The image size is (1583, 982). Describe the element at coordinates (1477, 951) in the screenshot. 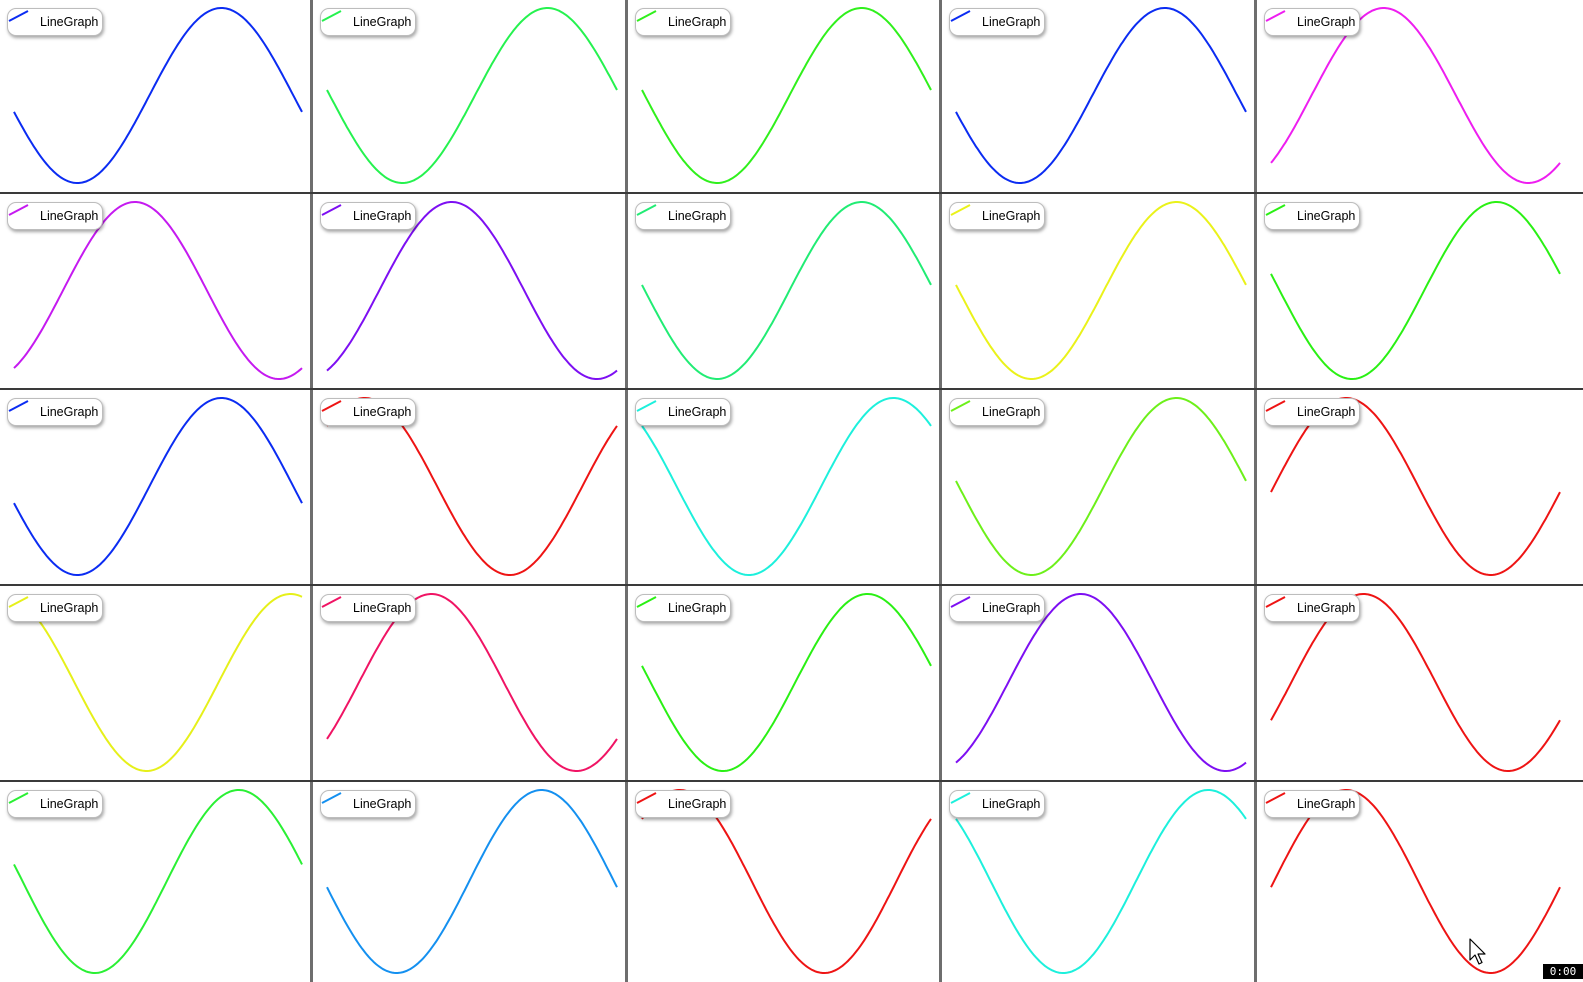

I see `mouse-cursor-icon` at that location.